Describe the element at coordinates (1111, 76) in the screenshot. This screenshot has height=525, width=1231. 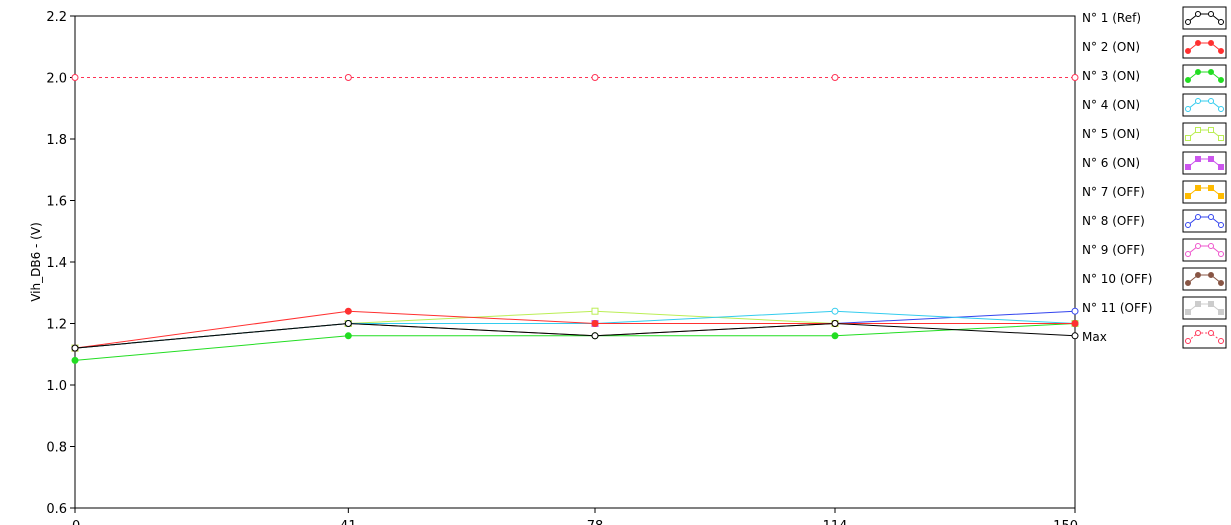
I see `legend-label: N° 3 (ON)` at that location.